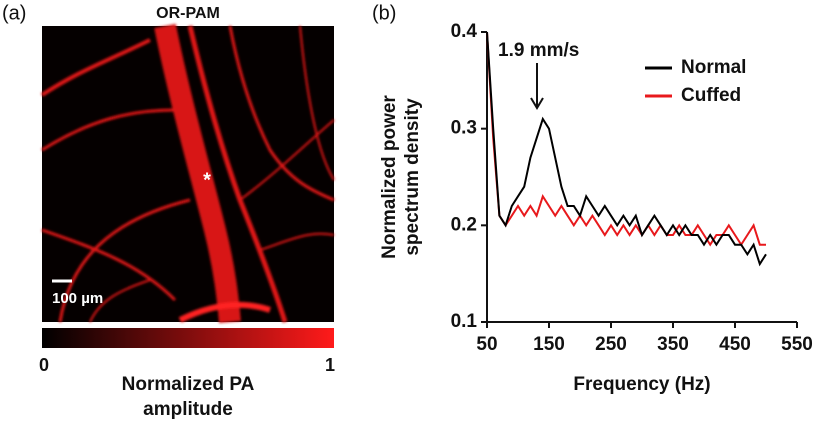 The height and width of the screenshot is (428, 825). What do you see at coordinates (797, 344) in the screenshot?
I see `x-tick-label: 550` at bounding box center [797, 344].